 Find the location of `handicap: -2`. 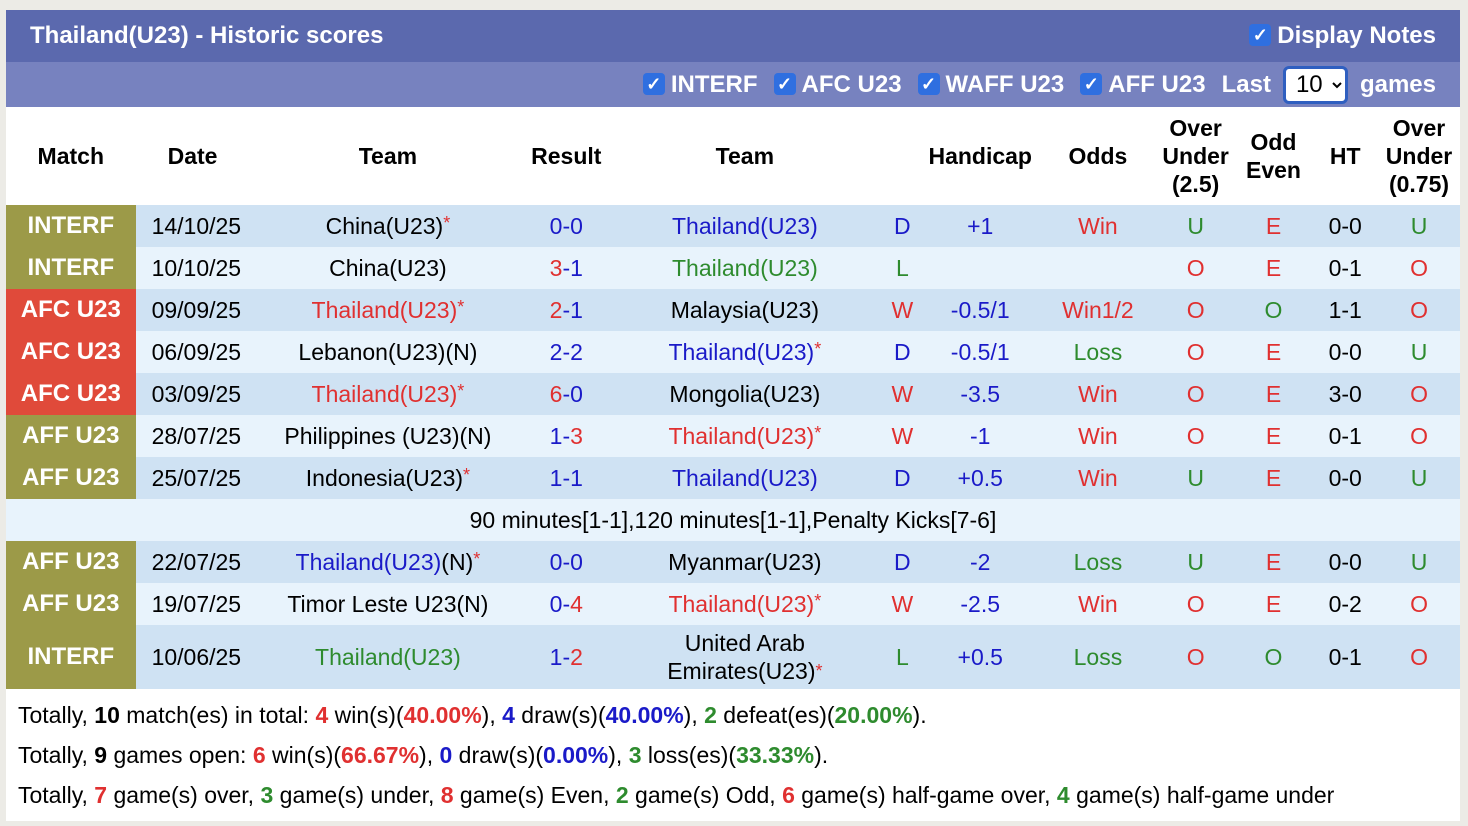

handicap: -2 is located at coordinates (980, 562).